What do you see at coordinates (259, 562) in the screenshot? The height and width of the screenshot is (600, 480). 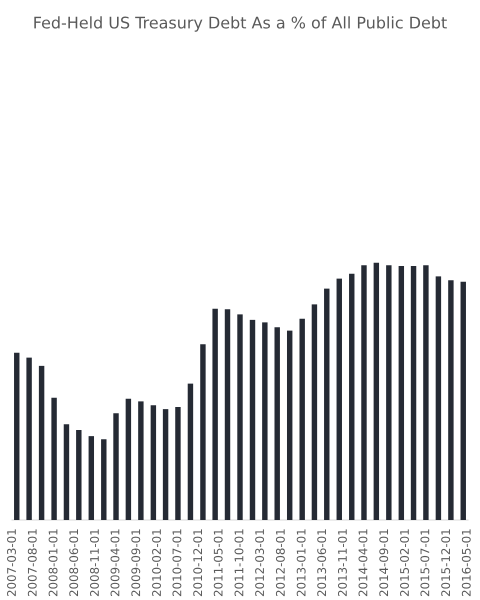 I see `x-tick-label: 2012-03-01` at bounding box center [259, 562].